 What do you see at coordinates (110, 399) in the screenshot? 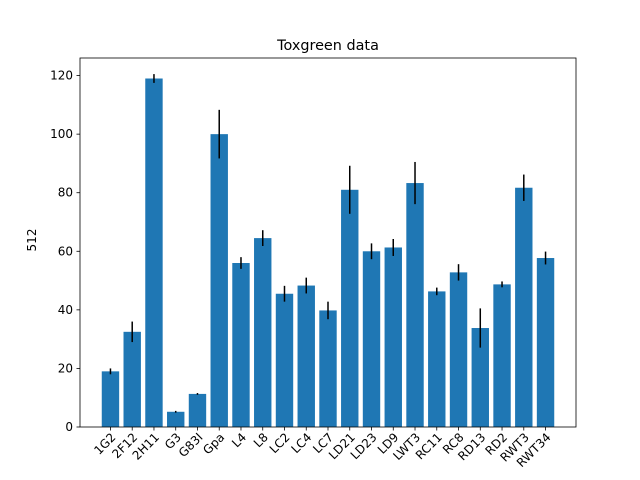
I see `bar-1g2` at bounding box center [110, 399].